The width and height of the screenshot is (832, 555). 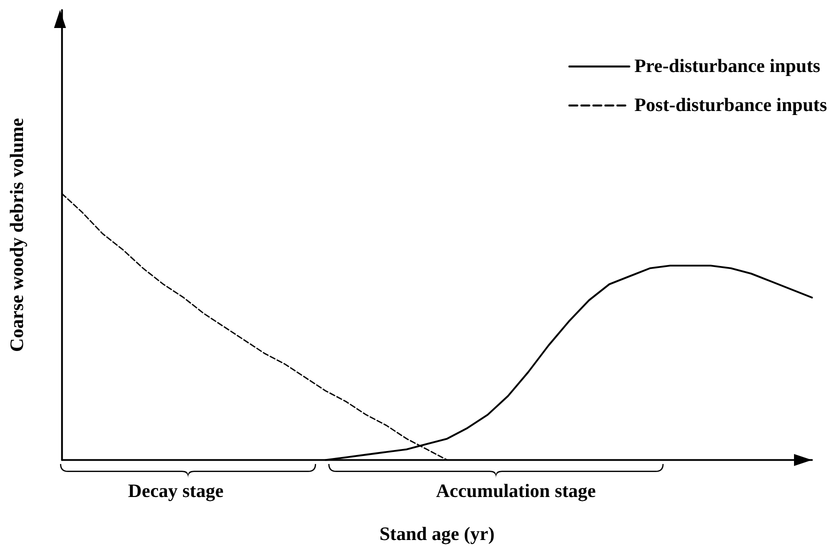 What do you see at coordinates (516, 491) in the screenshot?
I see `text: Accumulation stage` at bounding box center [516, 491].